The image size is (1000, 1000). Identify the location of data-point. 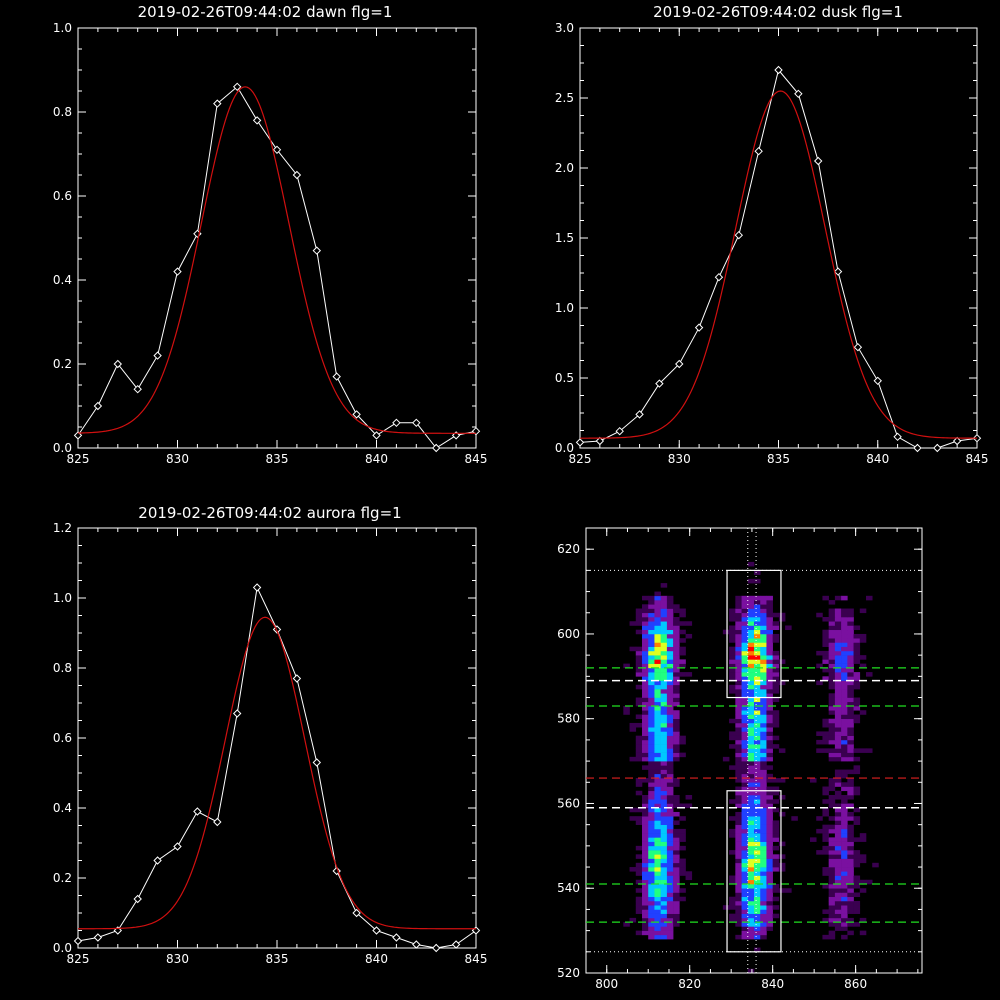
(257, 120).